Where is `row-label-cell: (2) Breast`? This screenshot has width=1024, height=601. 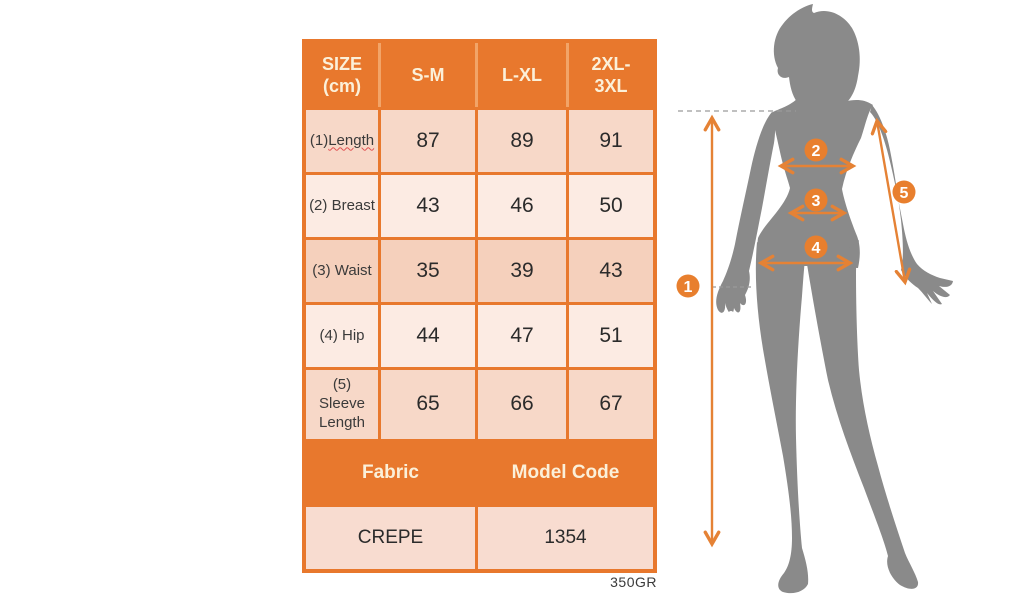 row-label-cell: (2) Breast is located at coordinates (342, 206).